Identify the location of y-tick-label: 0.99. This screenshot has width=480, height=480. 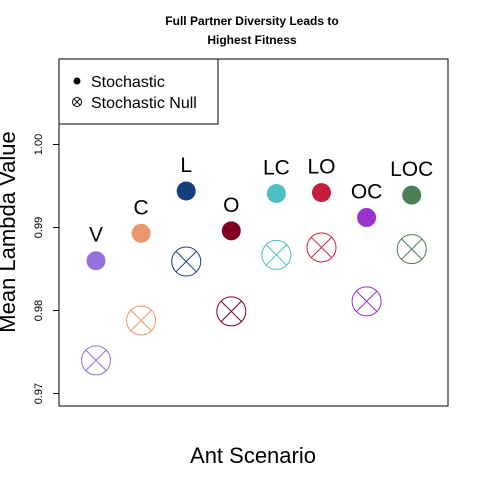
(39, 227).